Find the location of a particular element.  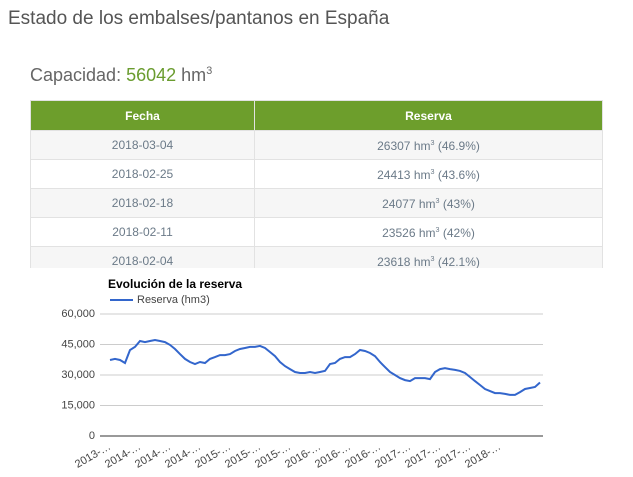

y-tick-label: 30,000 is located at coordinates (78, 375).